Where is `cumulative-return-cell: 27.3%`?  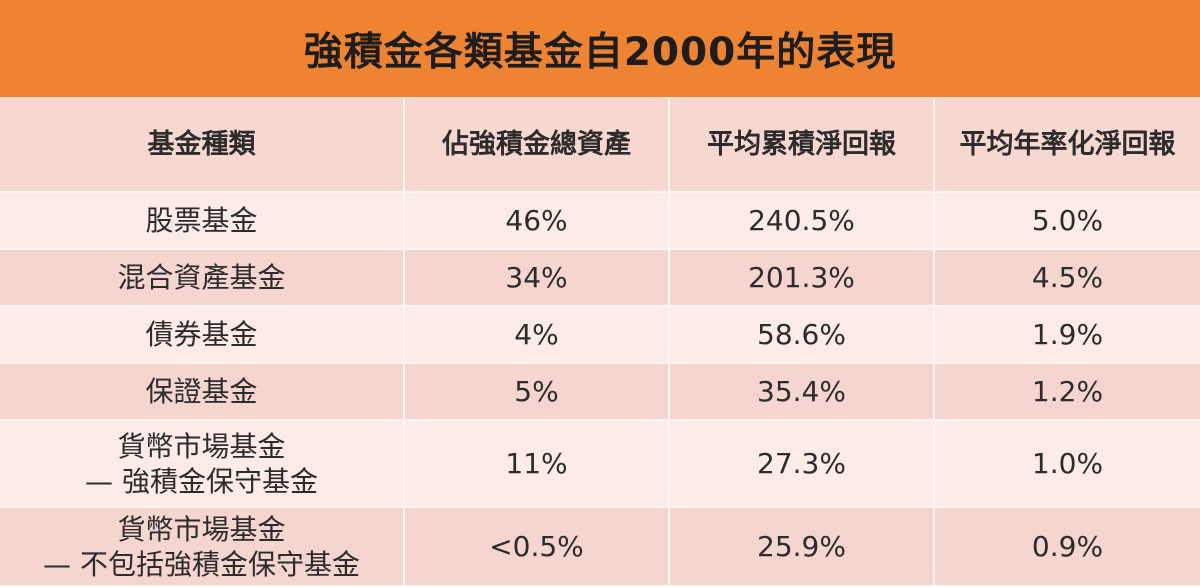 cumulative-return-cell: 27.3% is located at coordinates (802, 464).